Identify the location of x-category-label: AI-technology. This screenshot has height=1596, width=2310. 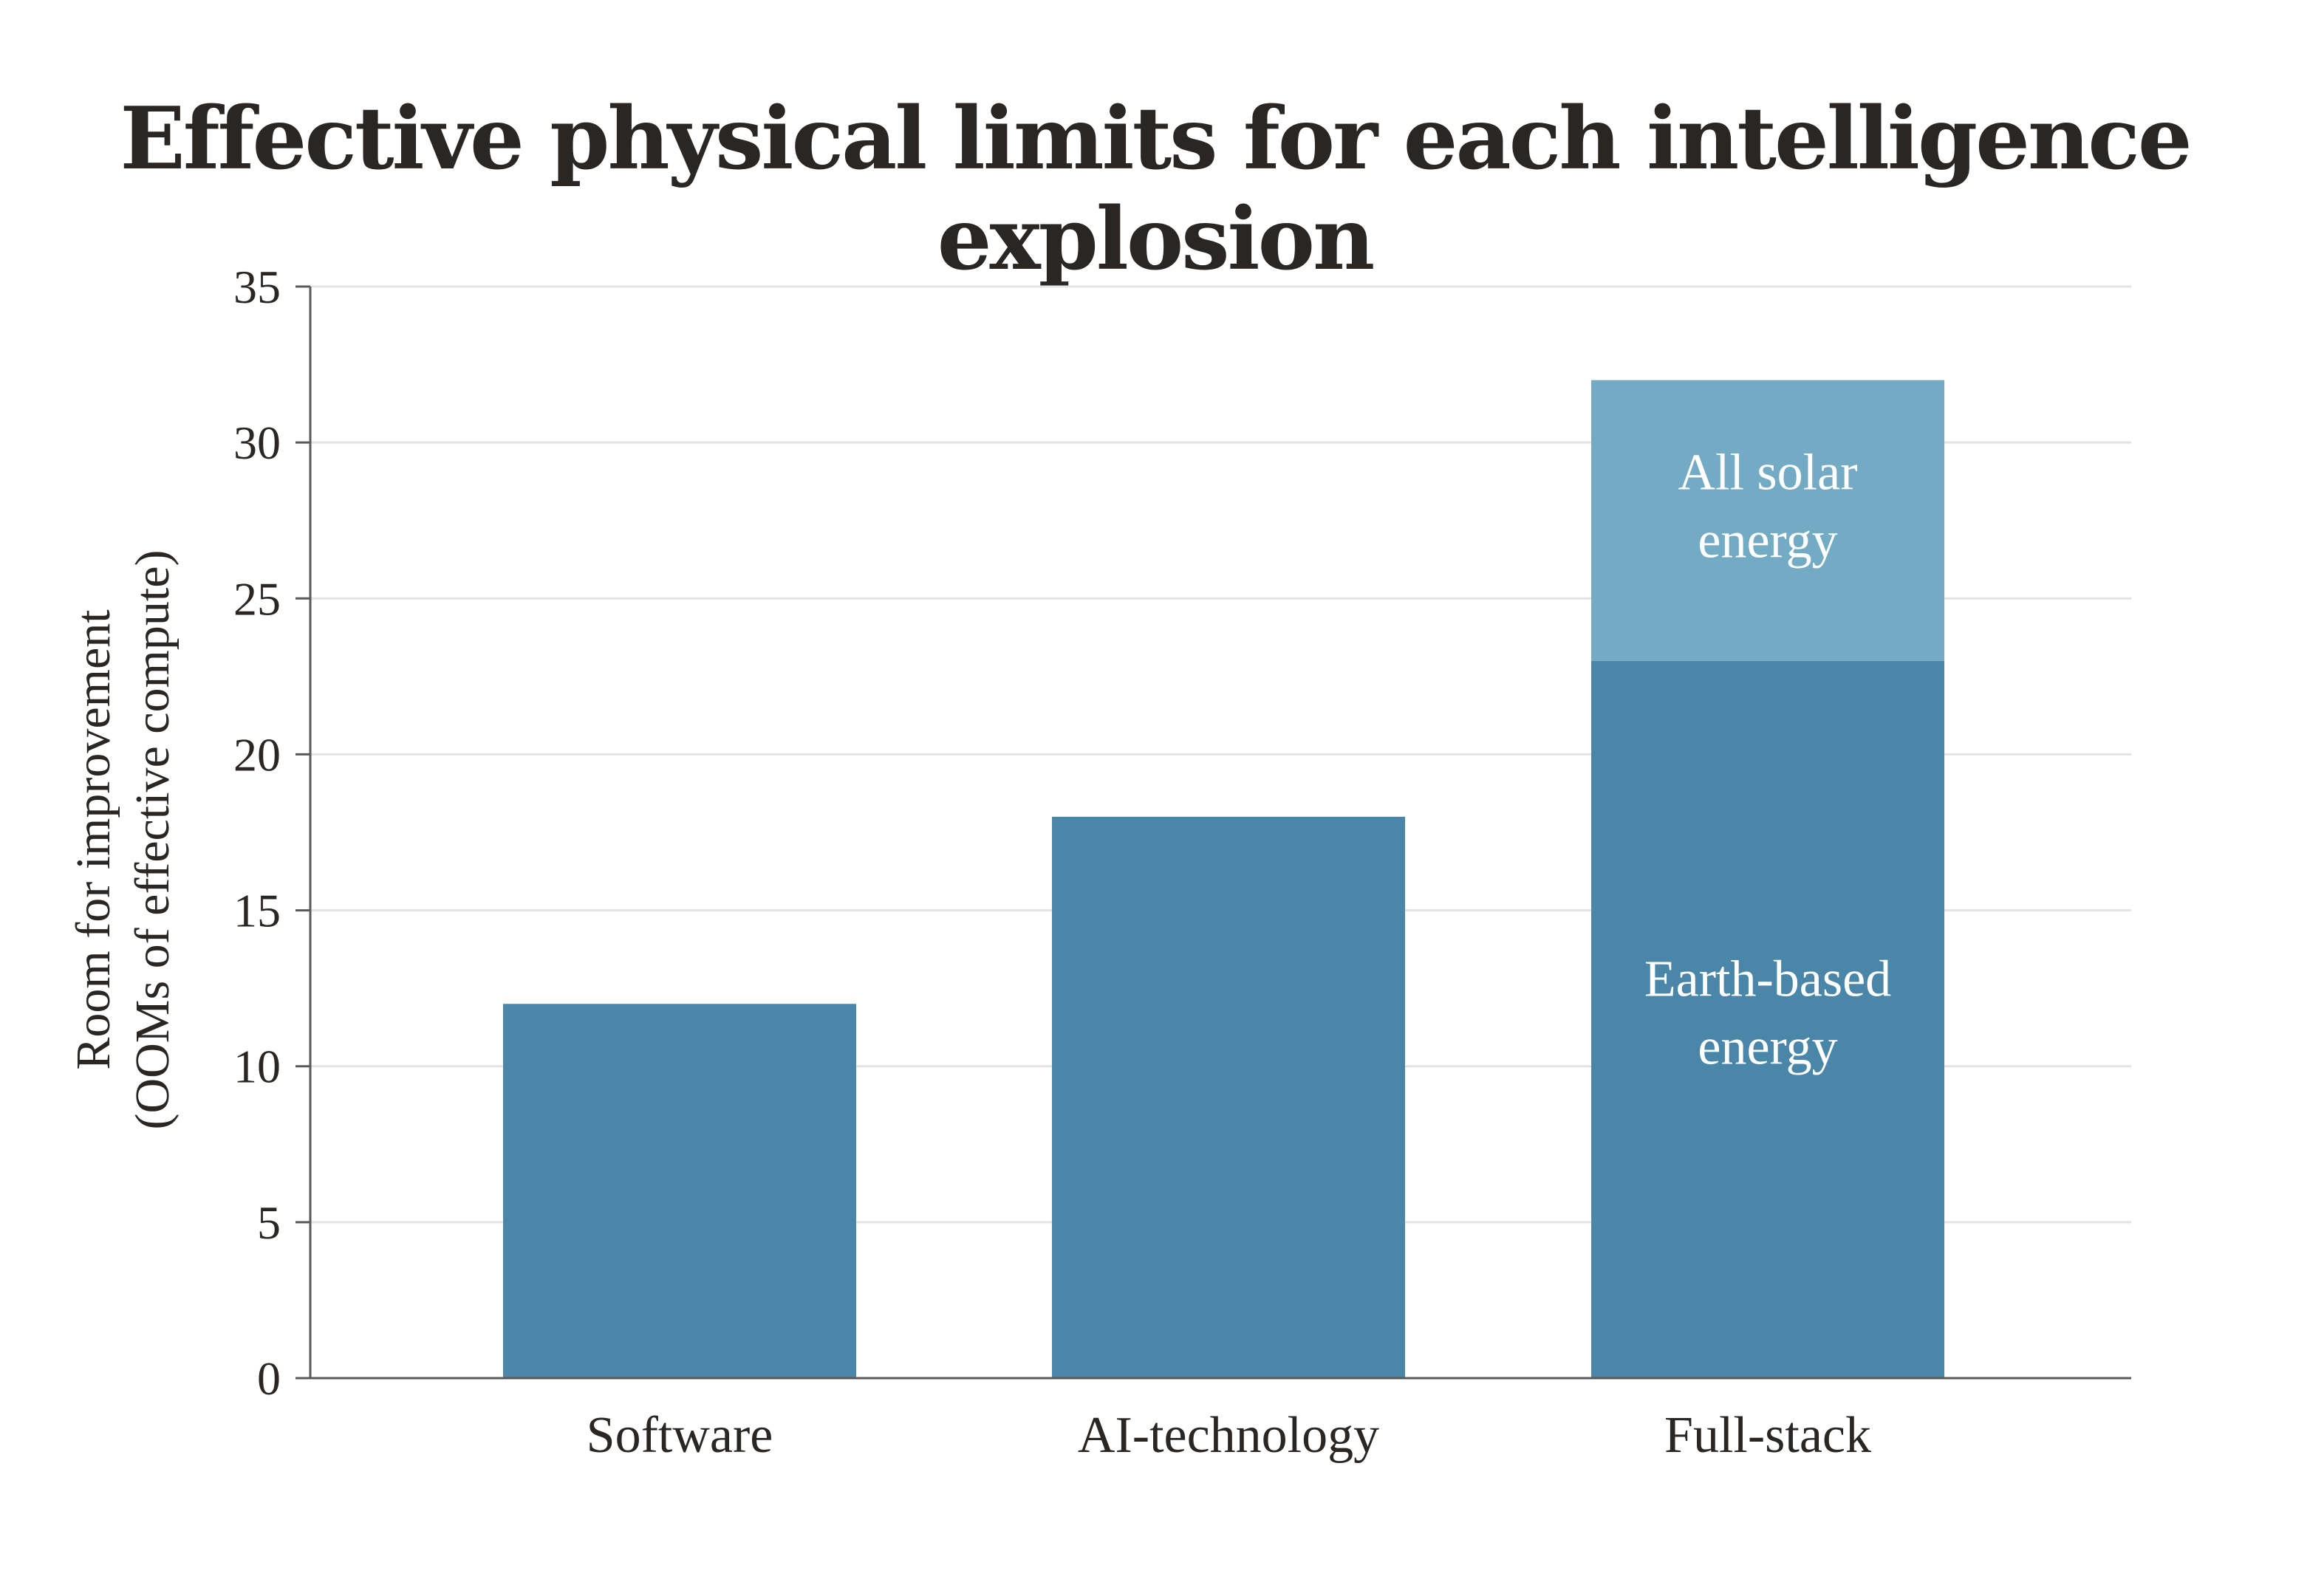
(1228, 1435).